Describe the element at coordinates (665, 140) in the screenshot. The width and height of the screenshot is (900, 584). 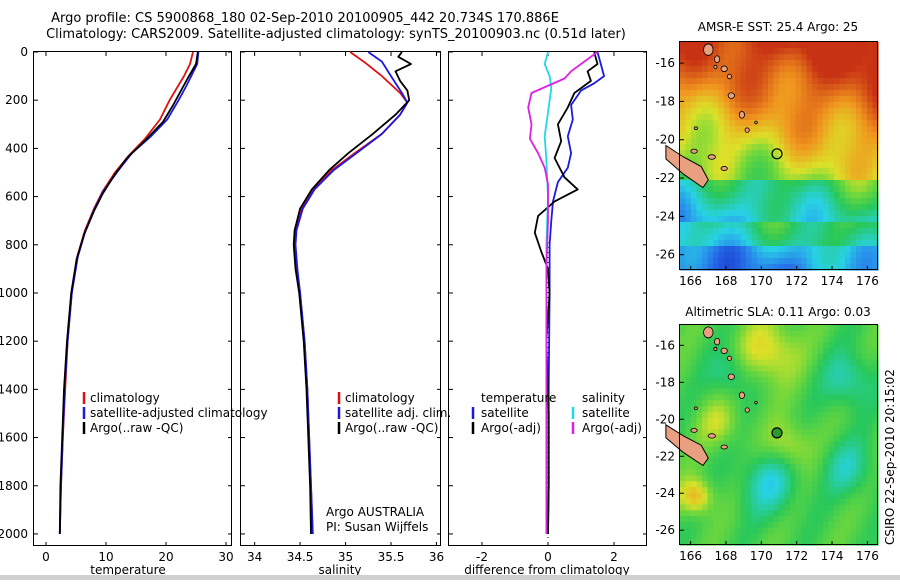
I see `y-tick-label: -20` at that location.